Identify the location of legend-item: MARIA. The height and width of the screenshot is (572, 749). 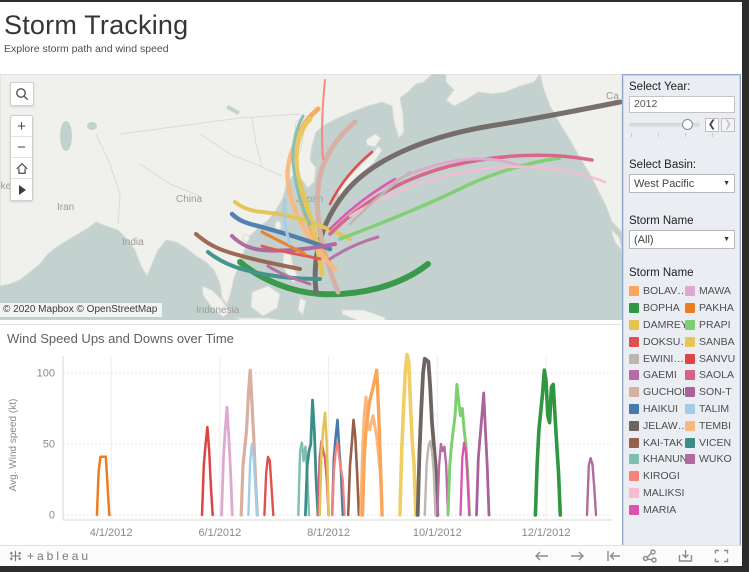
(657, 509).